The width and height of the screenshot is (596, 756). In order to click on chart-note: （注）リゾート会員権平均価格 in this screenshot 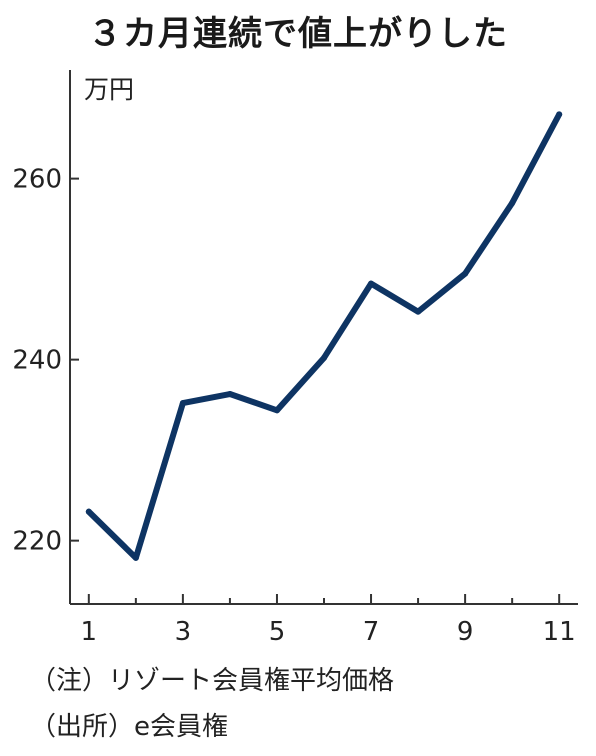, I will do `click(212, 681)`.